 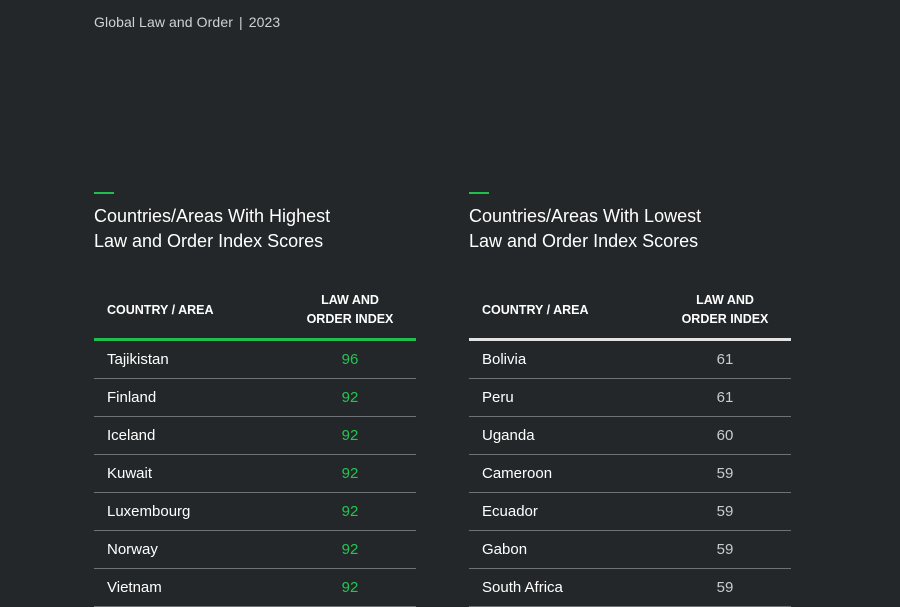 I want to click on table-row: Gabon 59, so click(x=630, y=550).